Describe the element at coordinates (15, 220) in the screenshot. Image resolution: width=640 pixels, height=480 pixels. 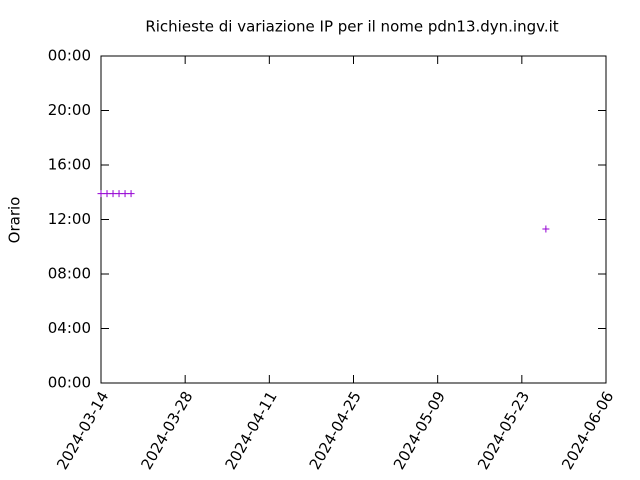
I see `y-axis-label: Orario` at that location.